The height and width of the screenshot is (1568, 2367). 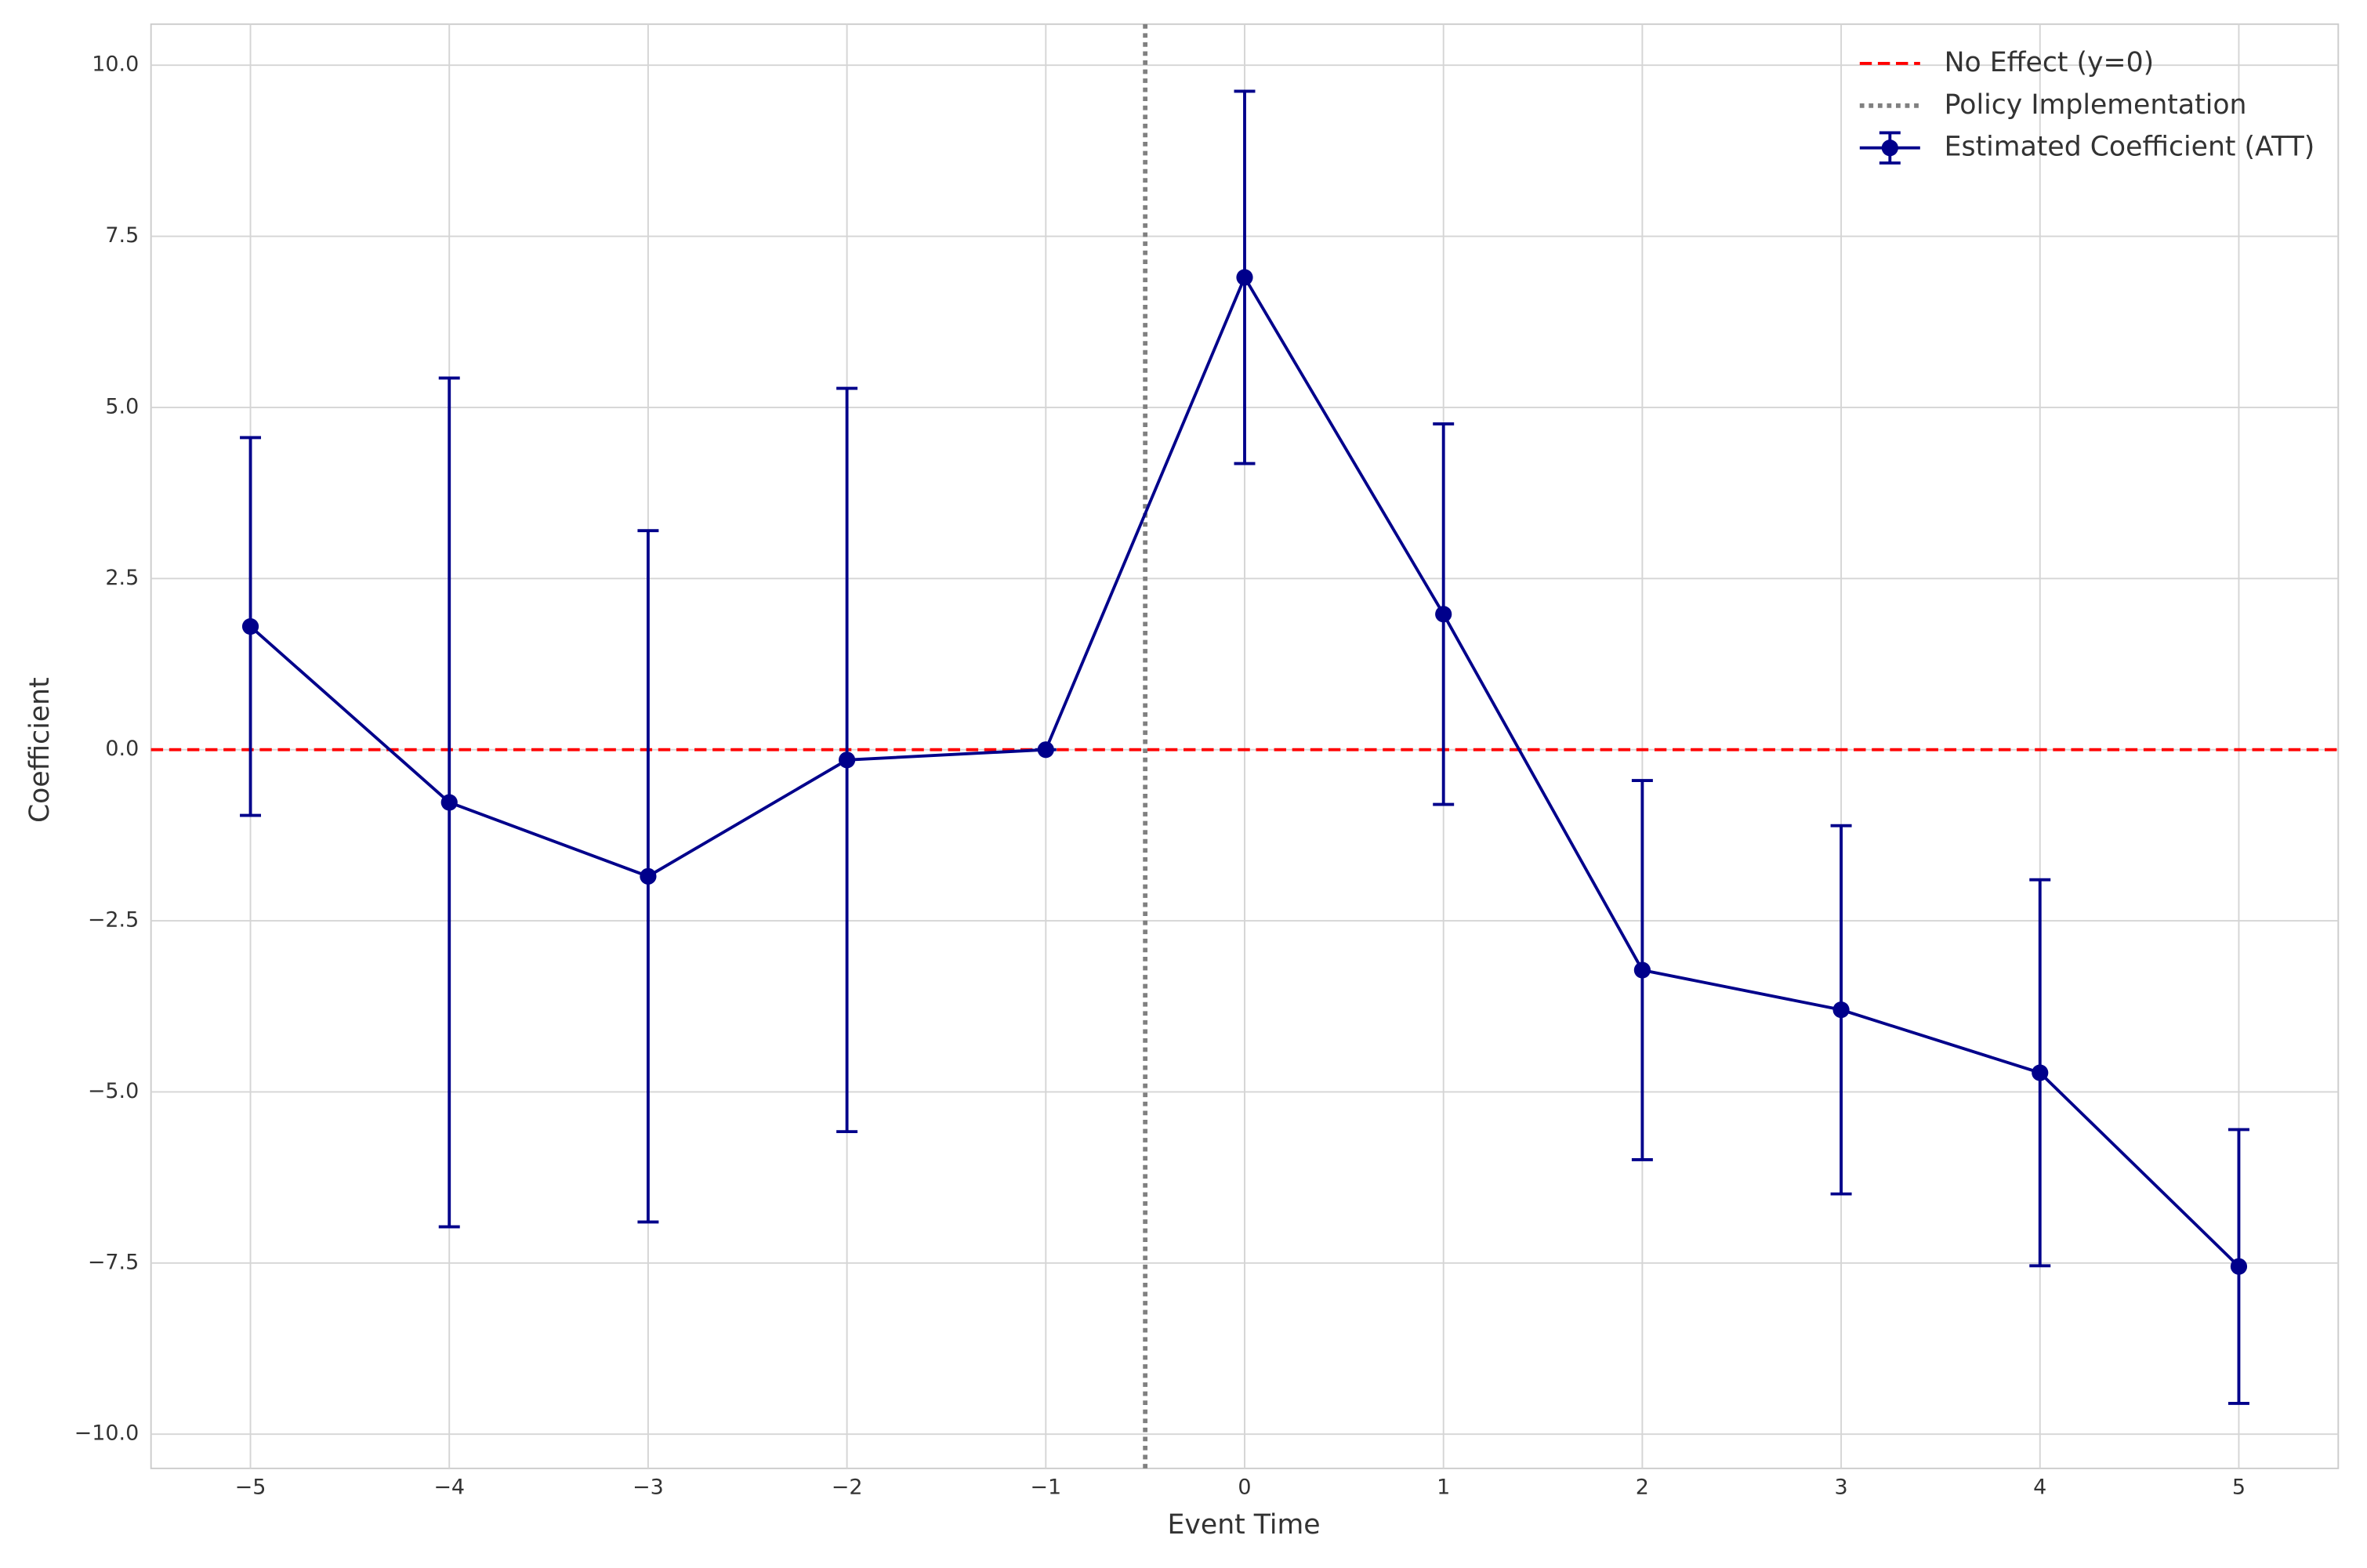 What do you see at coordinates (2096, 105) in the screenshot?
I see `legend-label: Policy Implementation` at bounding box center [2096, 105].